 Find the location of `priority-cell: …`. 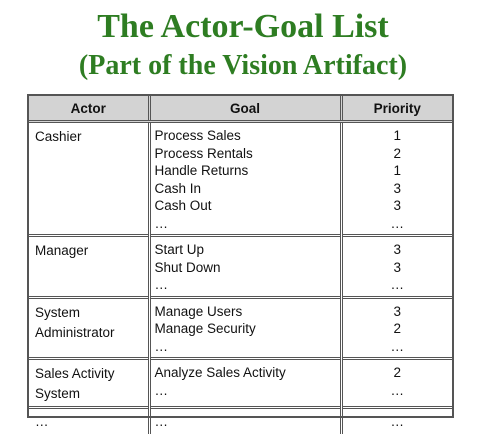

priority-cell: … is located at coordinates (395, 420).